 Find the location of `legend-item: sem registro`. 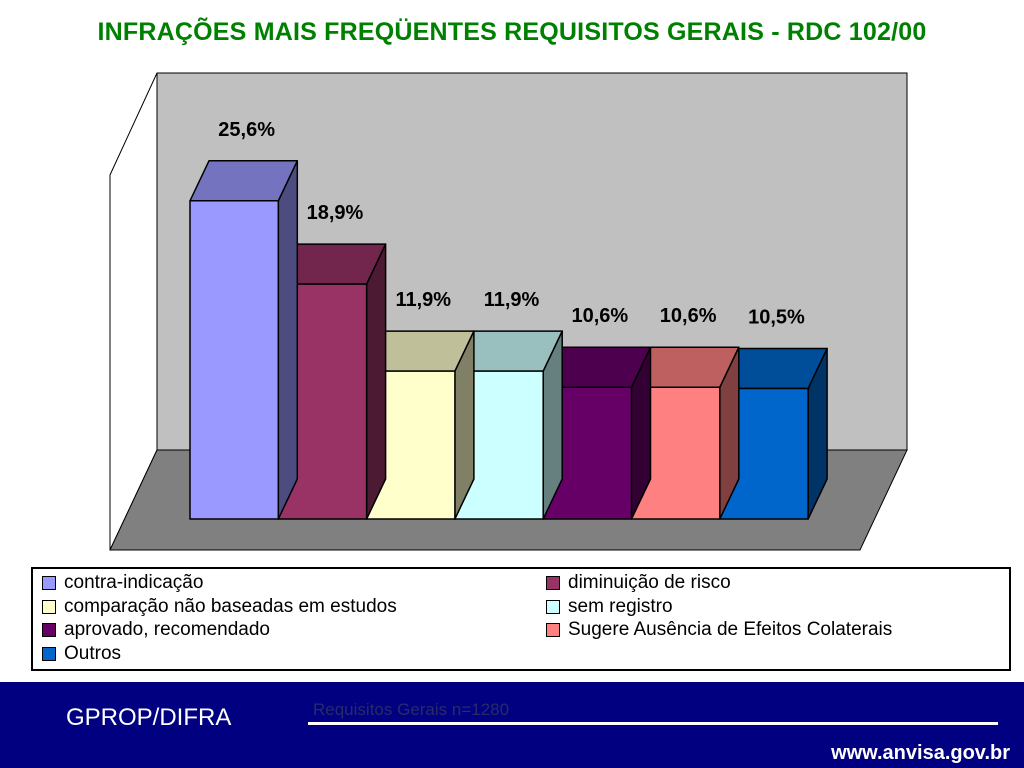

legend-item: sem registro is located at coordinates (609, 607).